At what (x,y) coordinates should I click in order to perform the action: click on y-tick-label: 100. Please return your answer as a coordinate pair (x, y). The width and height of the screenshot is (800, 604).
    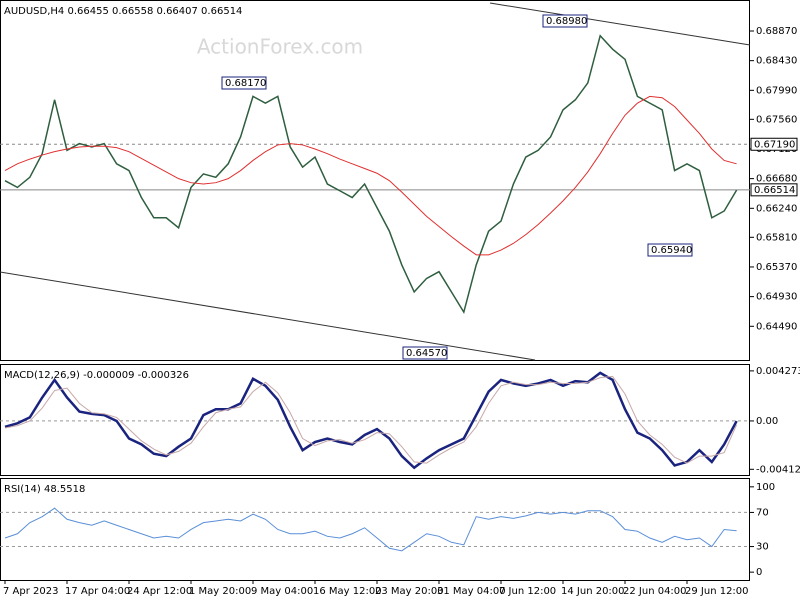
    Looking at the image, I should click on (765, 487).